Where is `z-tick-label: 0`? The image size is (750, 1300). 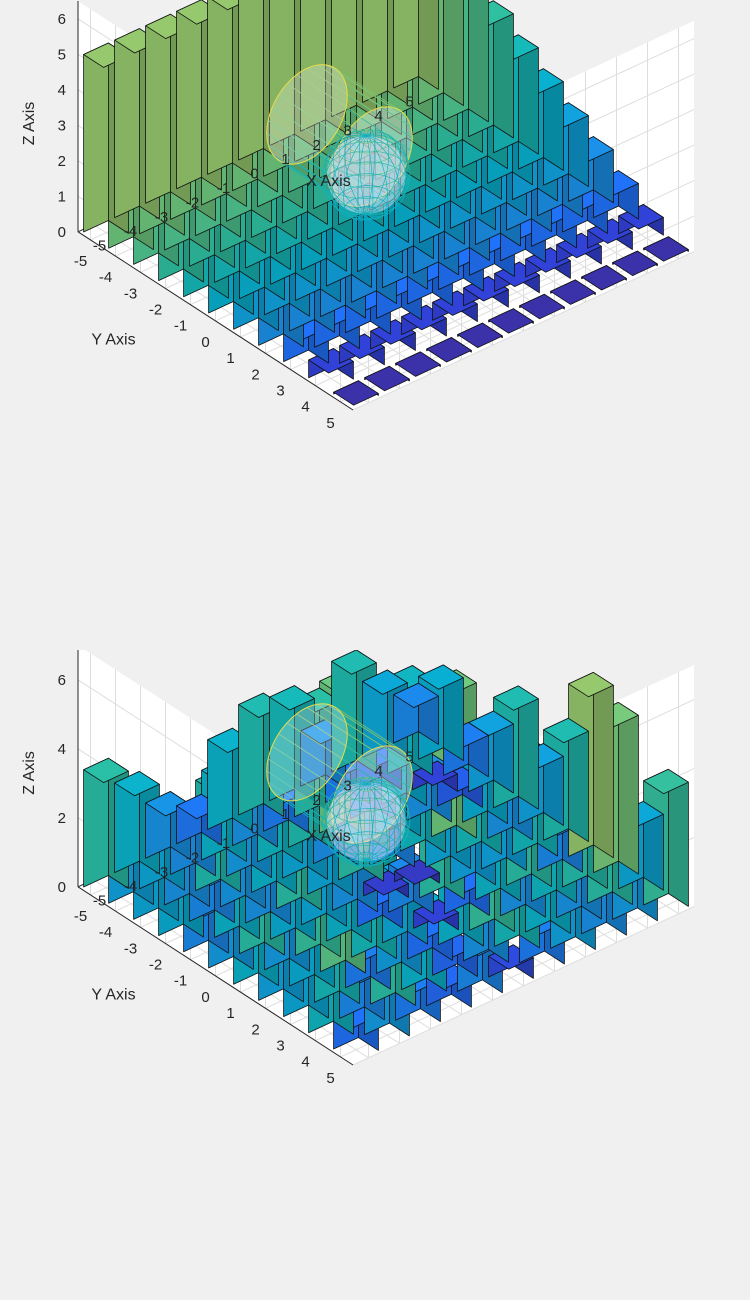
z-tick-label: 0 is located at coordinates (62, 887).